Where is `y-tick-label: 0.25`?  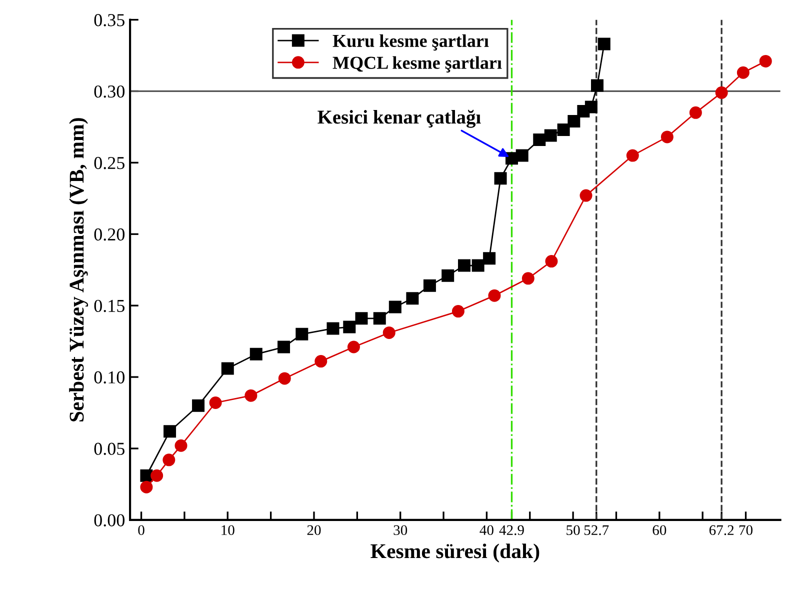 y-tick-label: 0.25 is located at coordinates (109, 163).